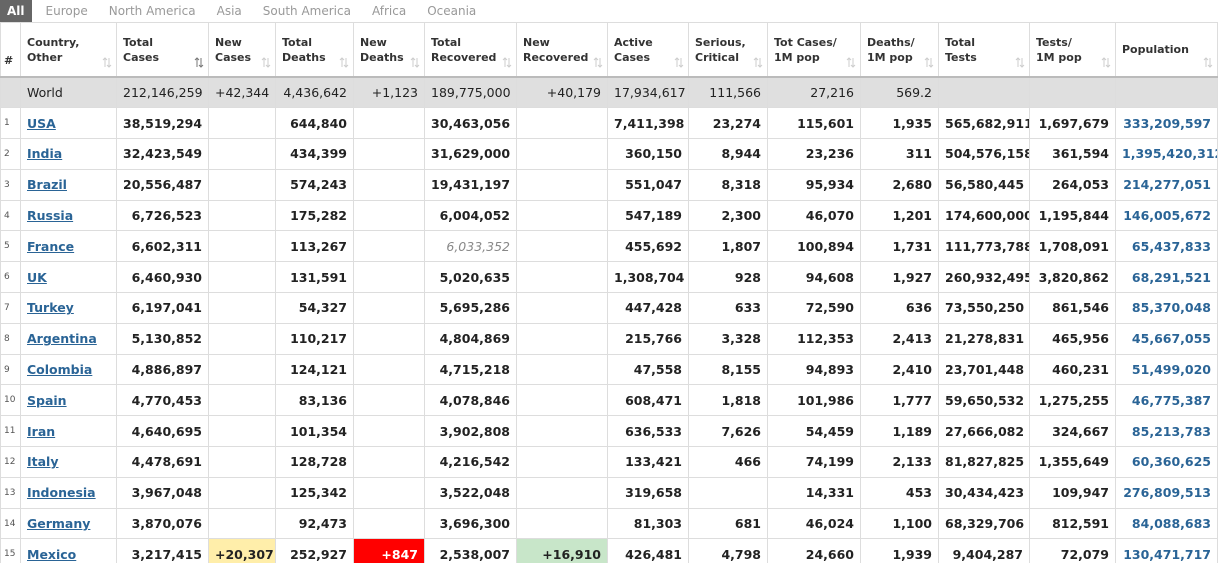  What do you see at coordinates (891, 42) in the screenshot?
I see `header-text: Deaths/` at bounding box center [891, 42].